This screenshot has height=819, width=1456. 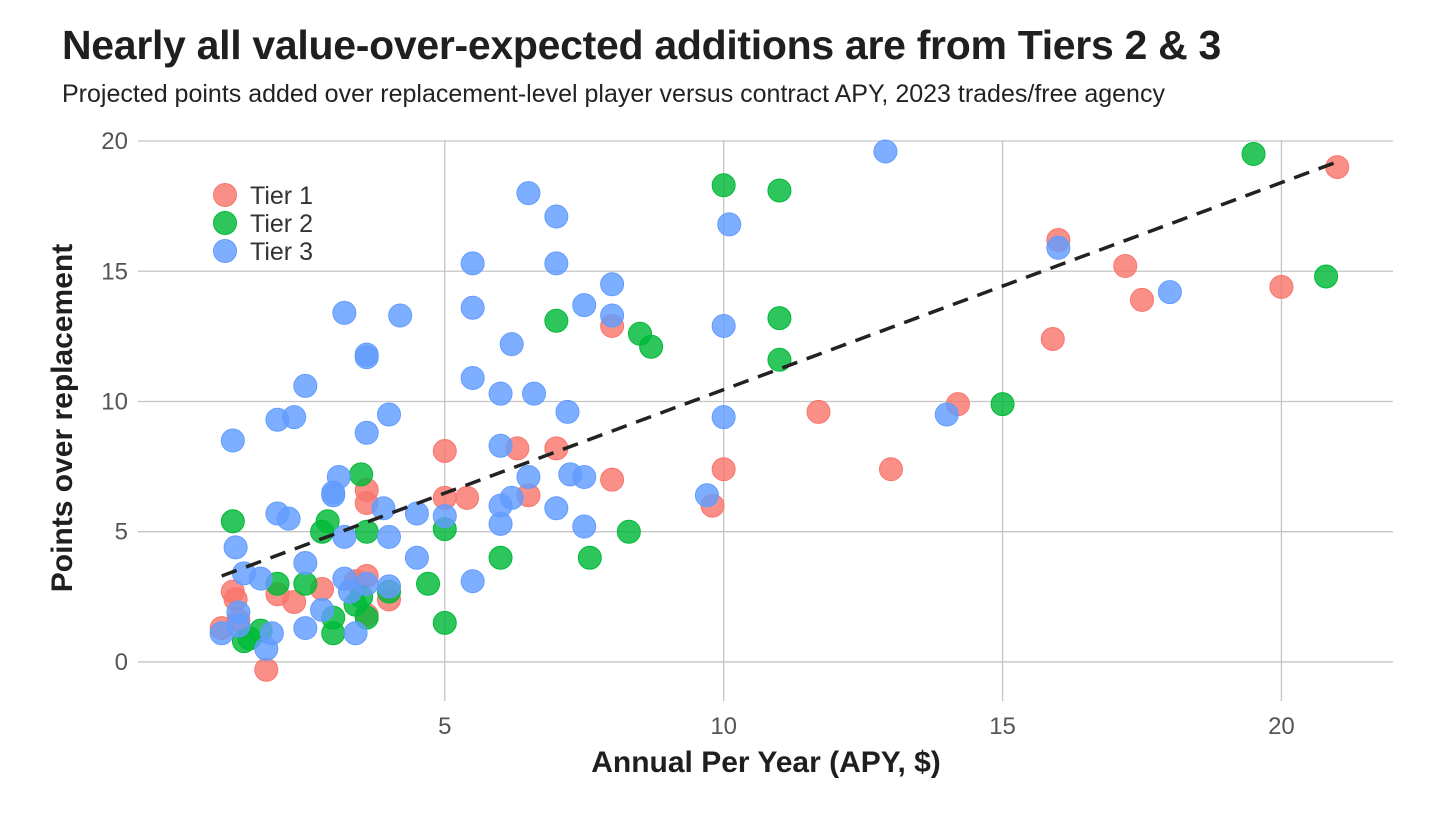 What do you see at coordinates (281, 196) in the screenshot?
I see `legend-label: Tier 1` at bounding box center [281, 196].